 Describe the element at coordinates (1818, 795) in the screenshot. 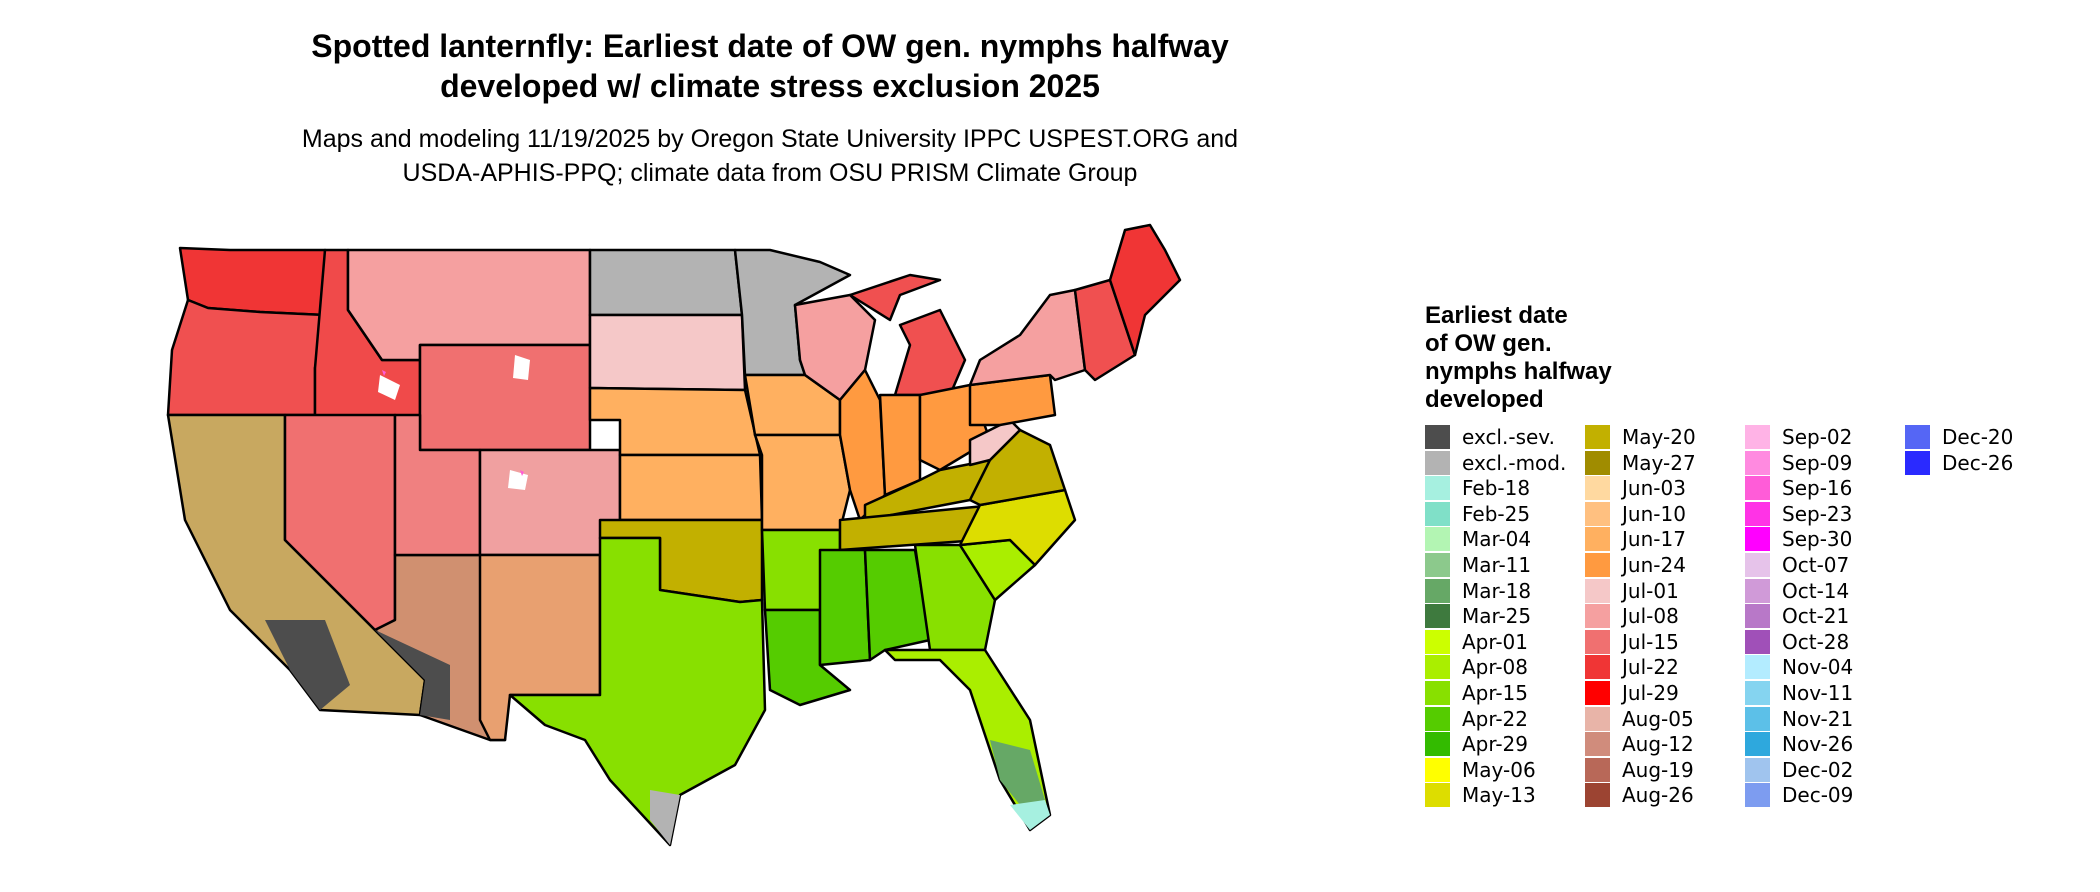

I see `legend-label: Dec-09` at that location.